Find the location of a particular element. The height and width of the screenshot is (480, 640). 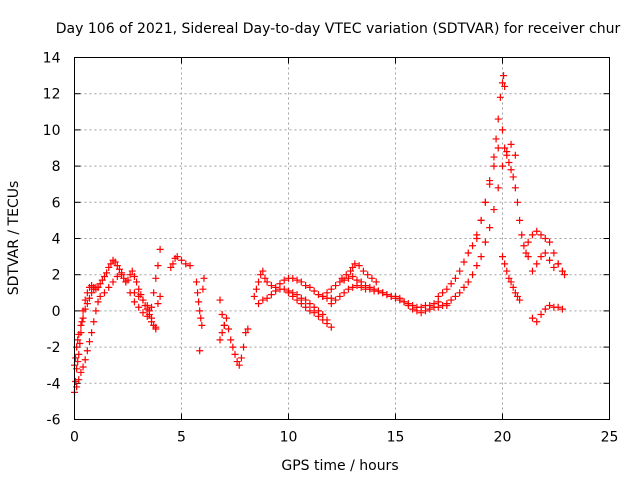

x-tick-label: 0 is located at coordinates (74, 438).